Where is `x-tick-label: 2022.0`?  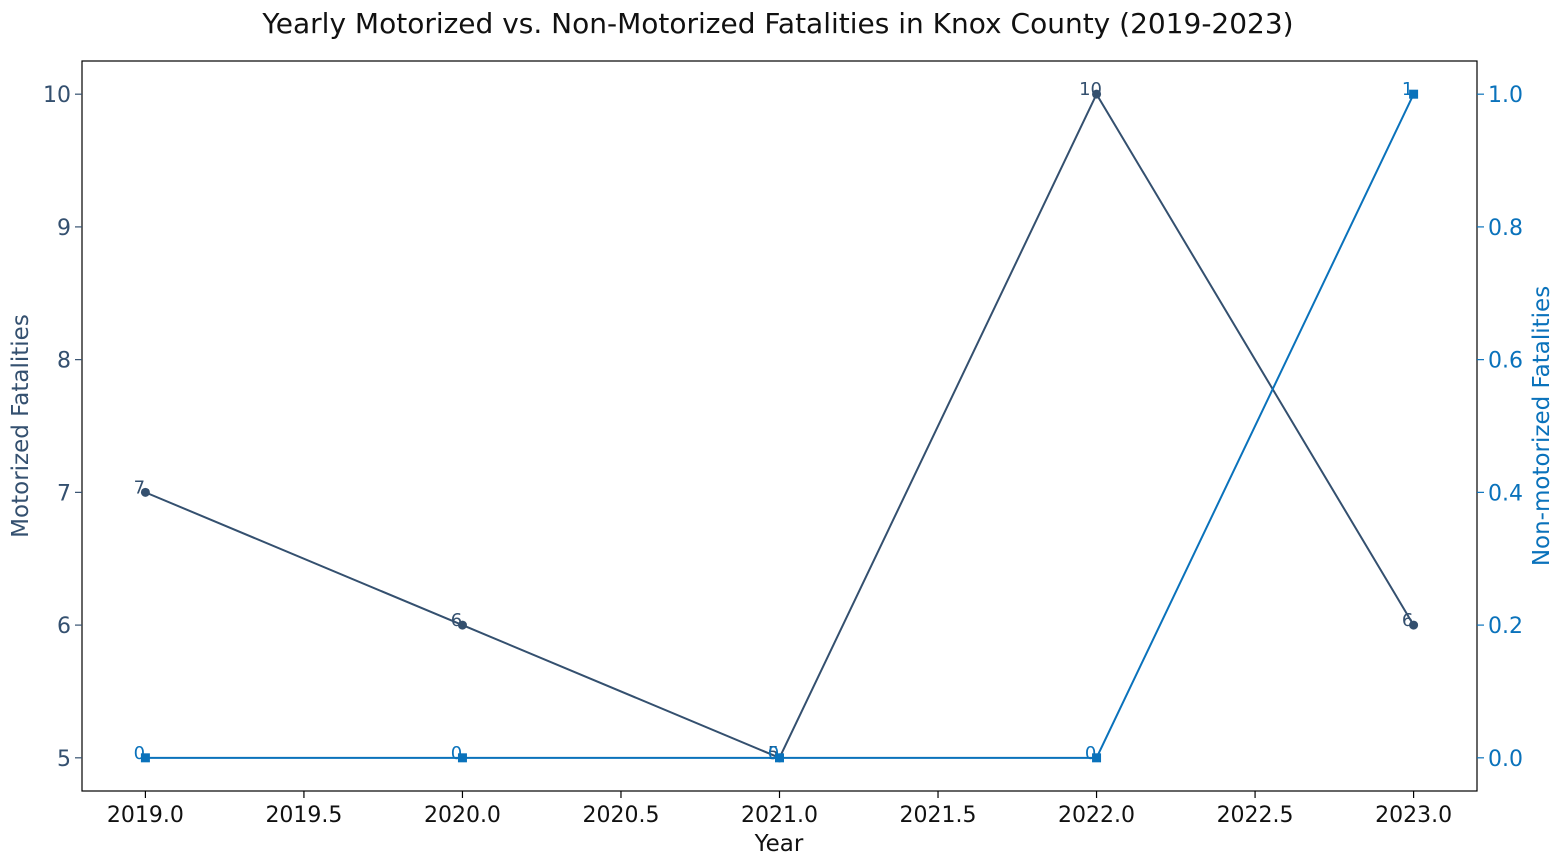
x-tick-label: 2022.0 is located at coordinates (1096, 815).